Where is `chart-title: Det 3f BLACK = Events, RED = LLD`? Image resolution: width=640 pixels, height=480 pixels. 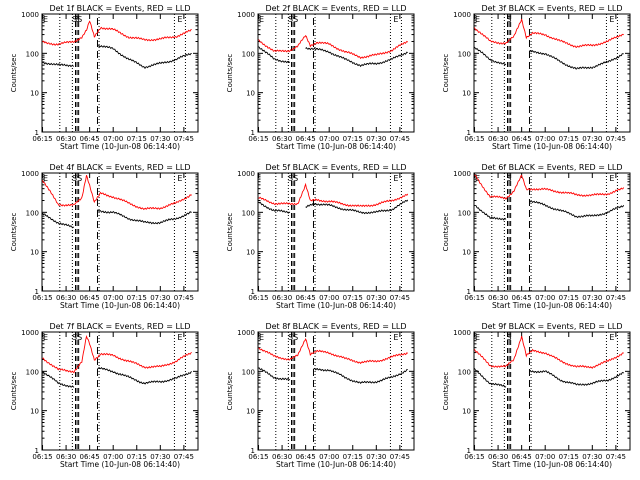
chart-title: Det 3f BLACK = Events, RED = LLD is located at coordinates (551, 8).